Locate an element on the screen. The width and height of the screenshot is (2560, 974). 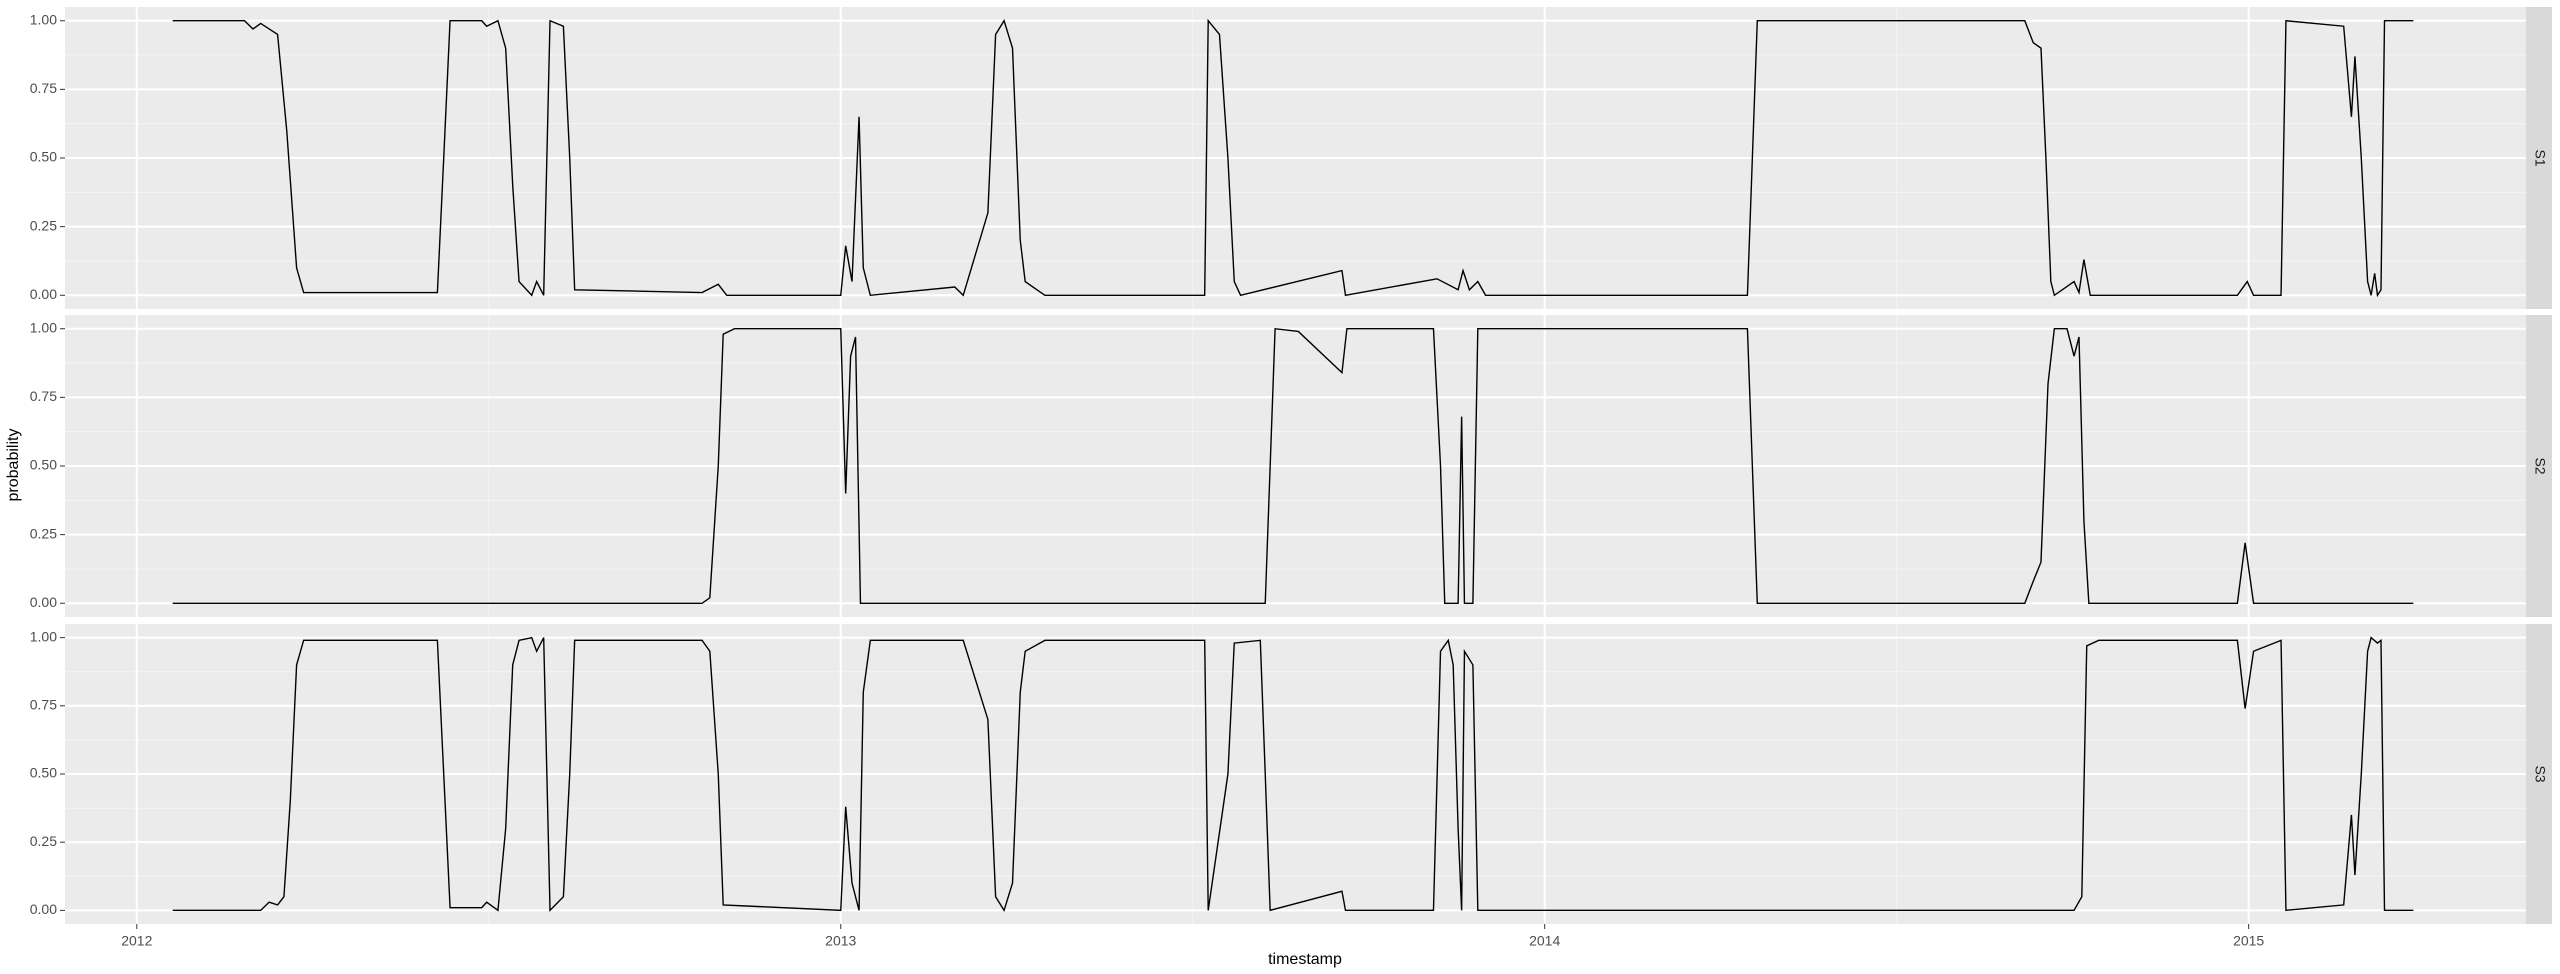
x-axis-title: timestamp is located at coordinates (1305, 959).